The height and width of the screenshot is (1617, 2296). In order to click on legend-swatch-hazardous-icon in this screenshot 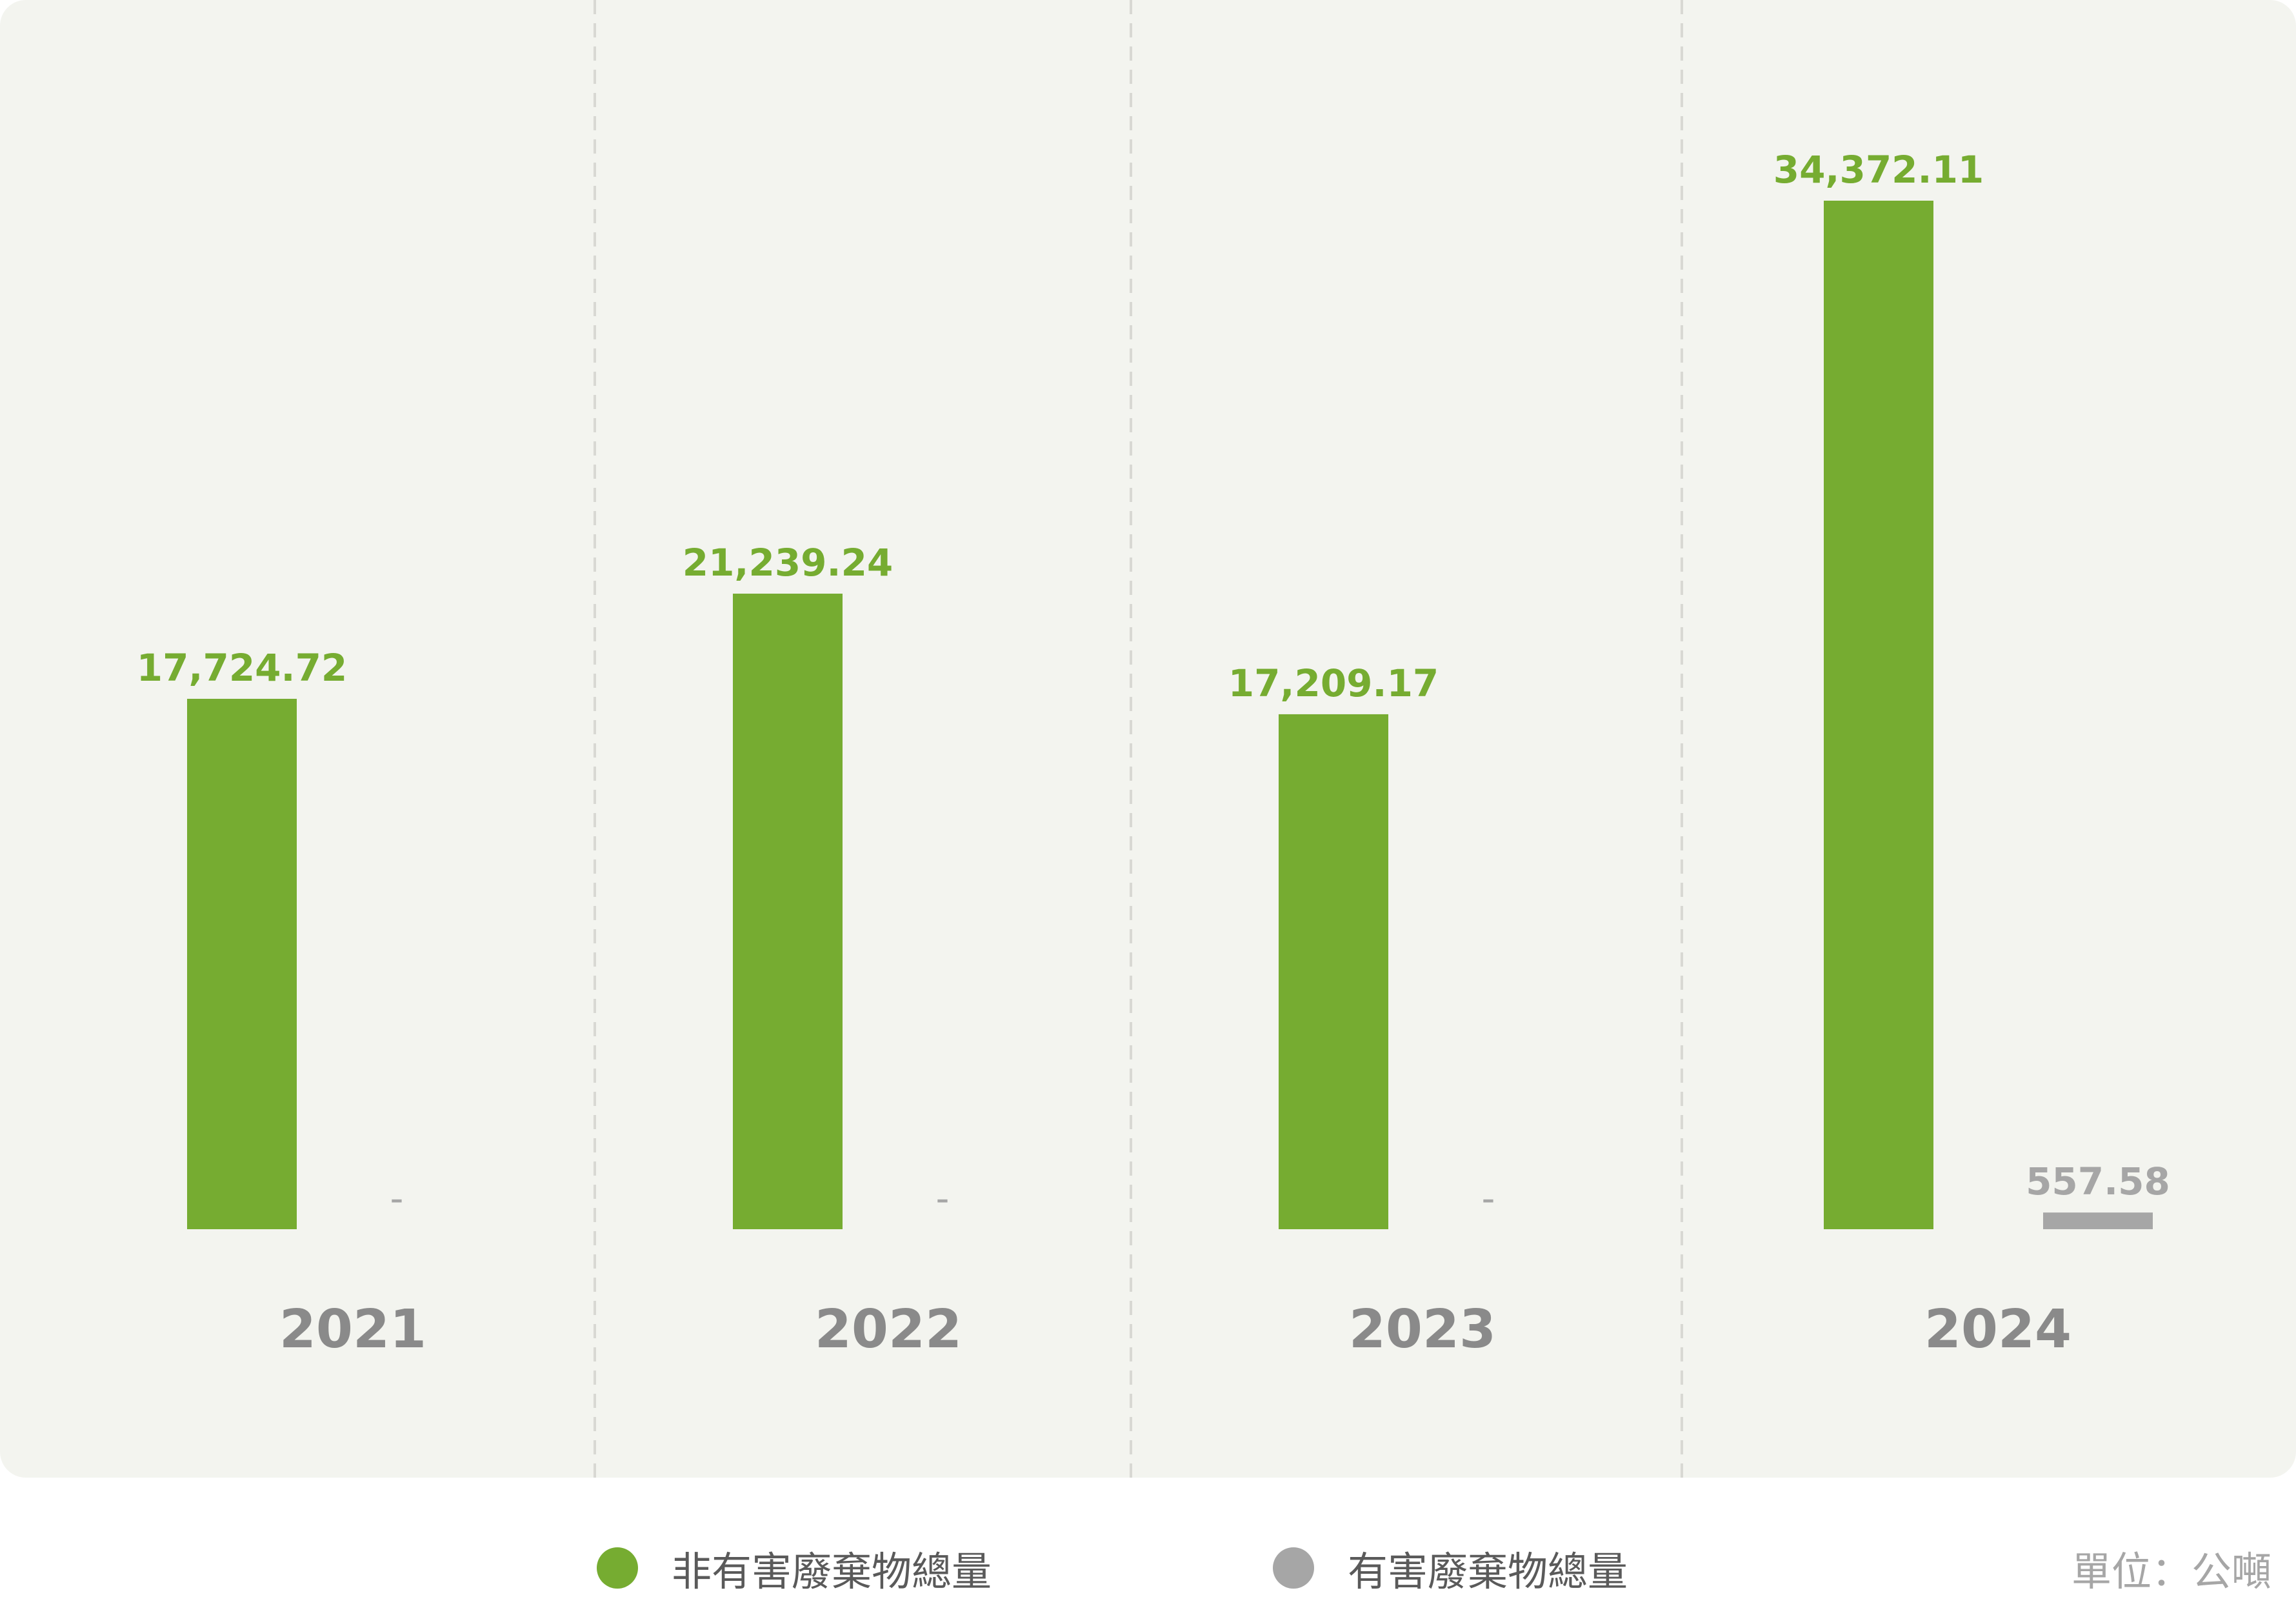, I will do `click(1293, 1568)`.